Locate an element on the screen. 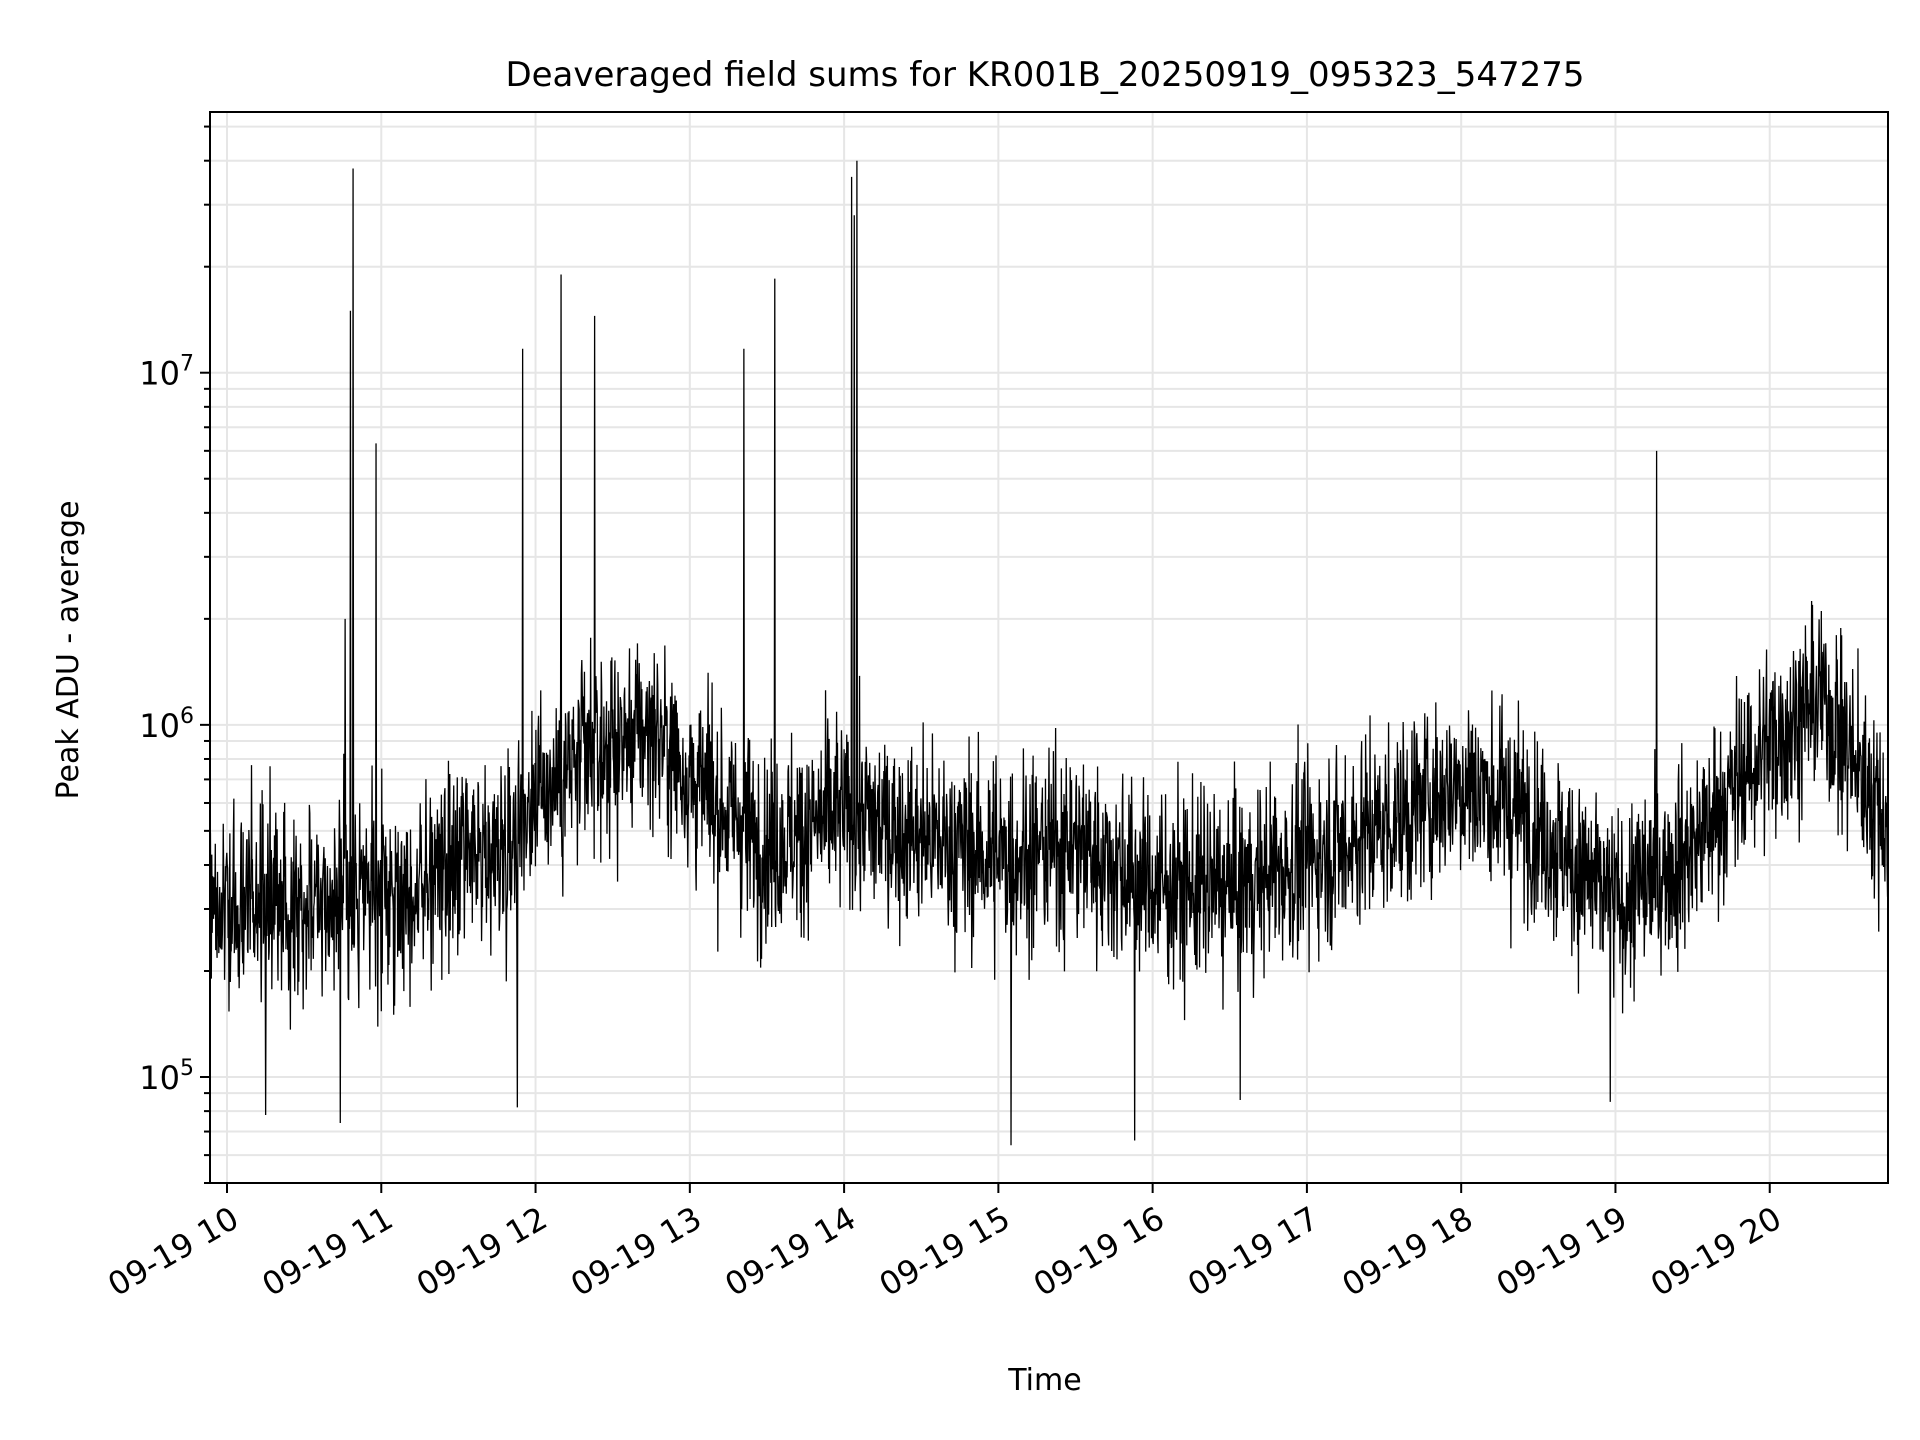  y-axis-label: Peak ADU - average is located at coordinates (68, 649).